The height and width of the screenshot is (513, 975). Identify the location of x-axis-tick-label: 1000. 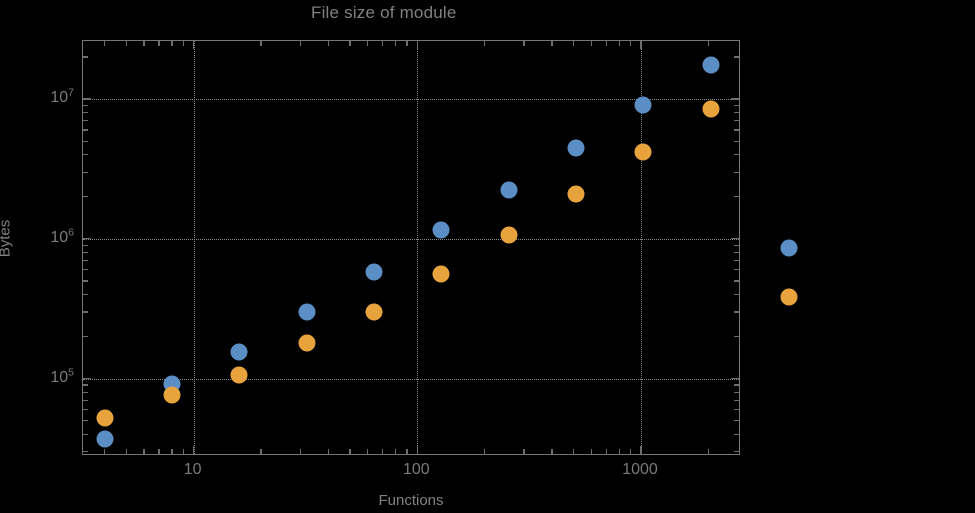
(640, 469).